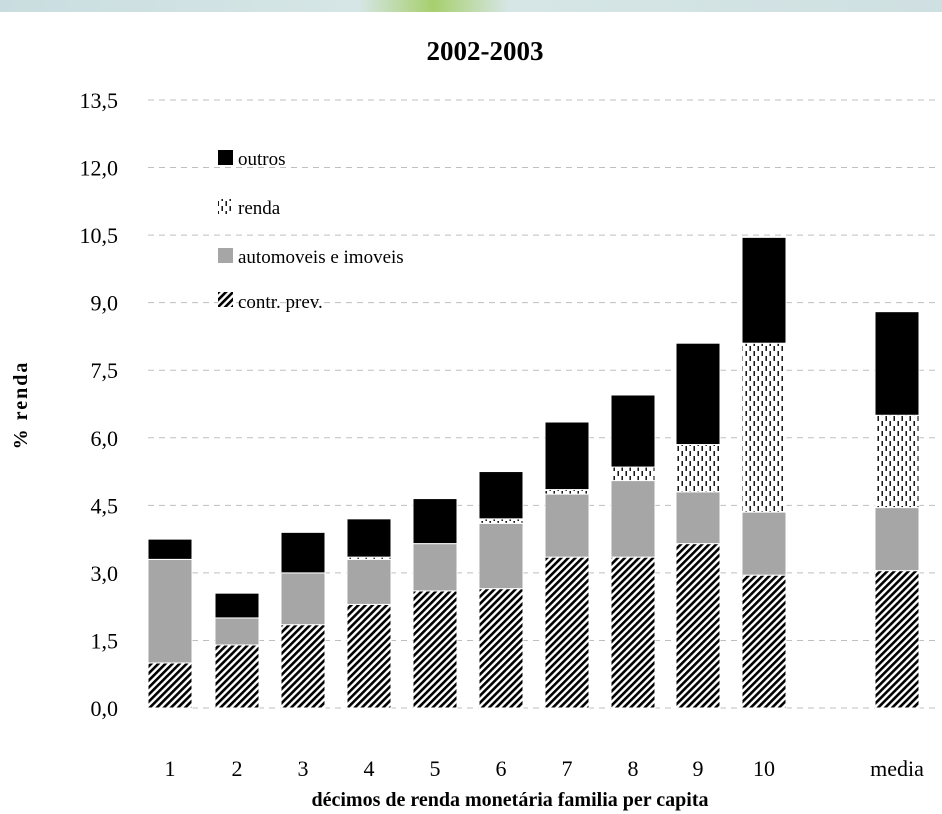 The width and height of the screenshot is (942, 814). Describe the element at coordinates (259, 208) in the screenshot. I see `legend-label-renda: renda` at that location.